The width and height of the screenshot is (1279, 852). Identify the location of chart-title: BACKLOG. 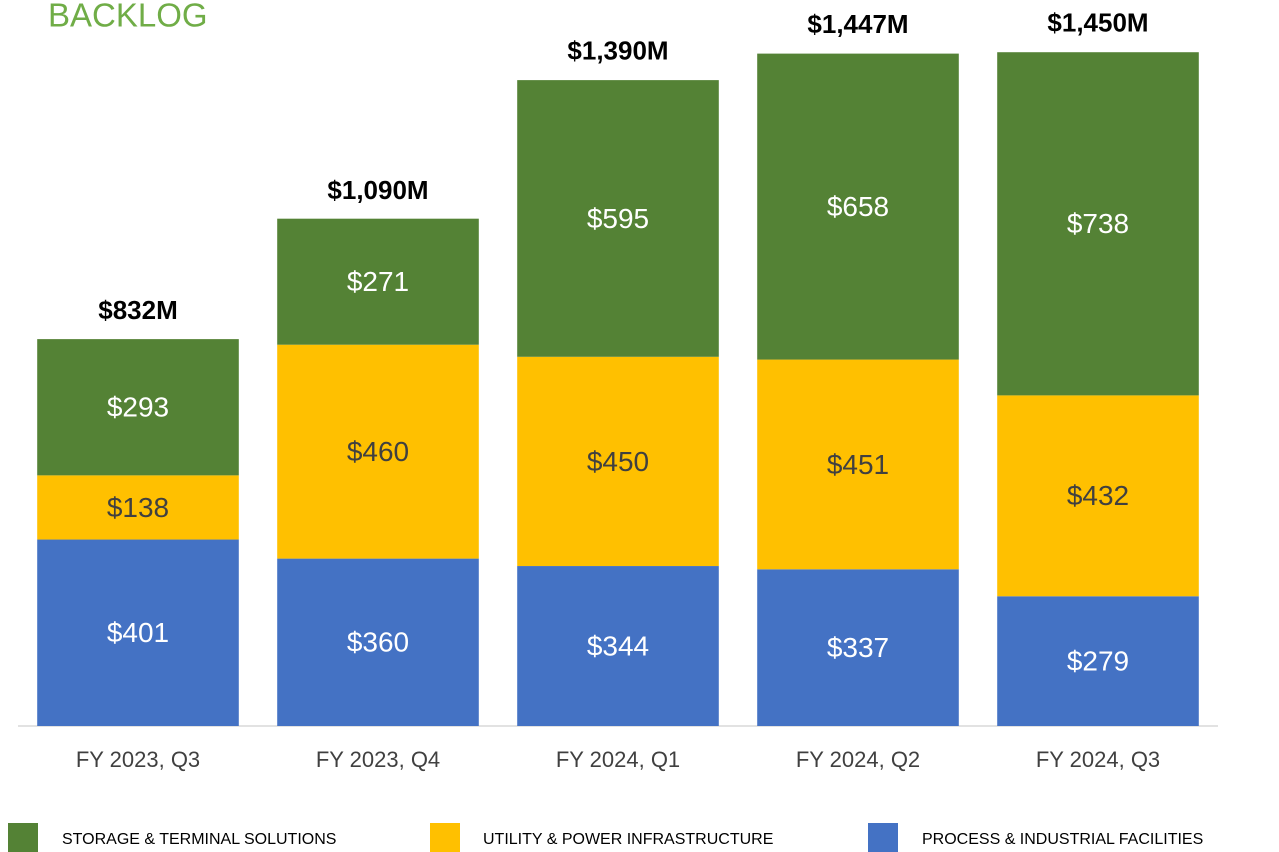
(128, 17).